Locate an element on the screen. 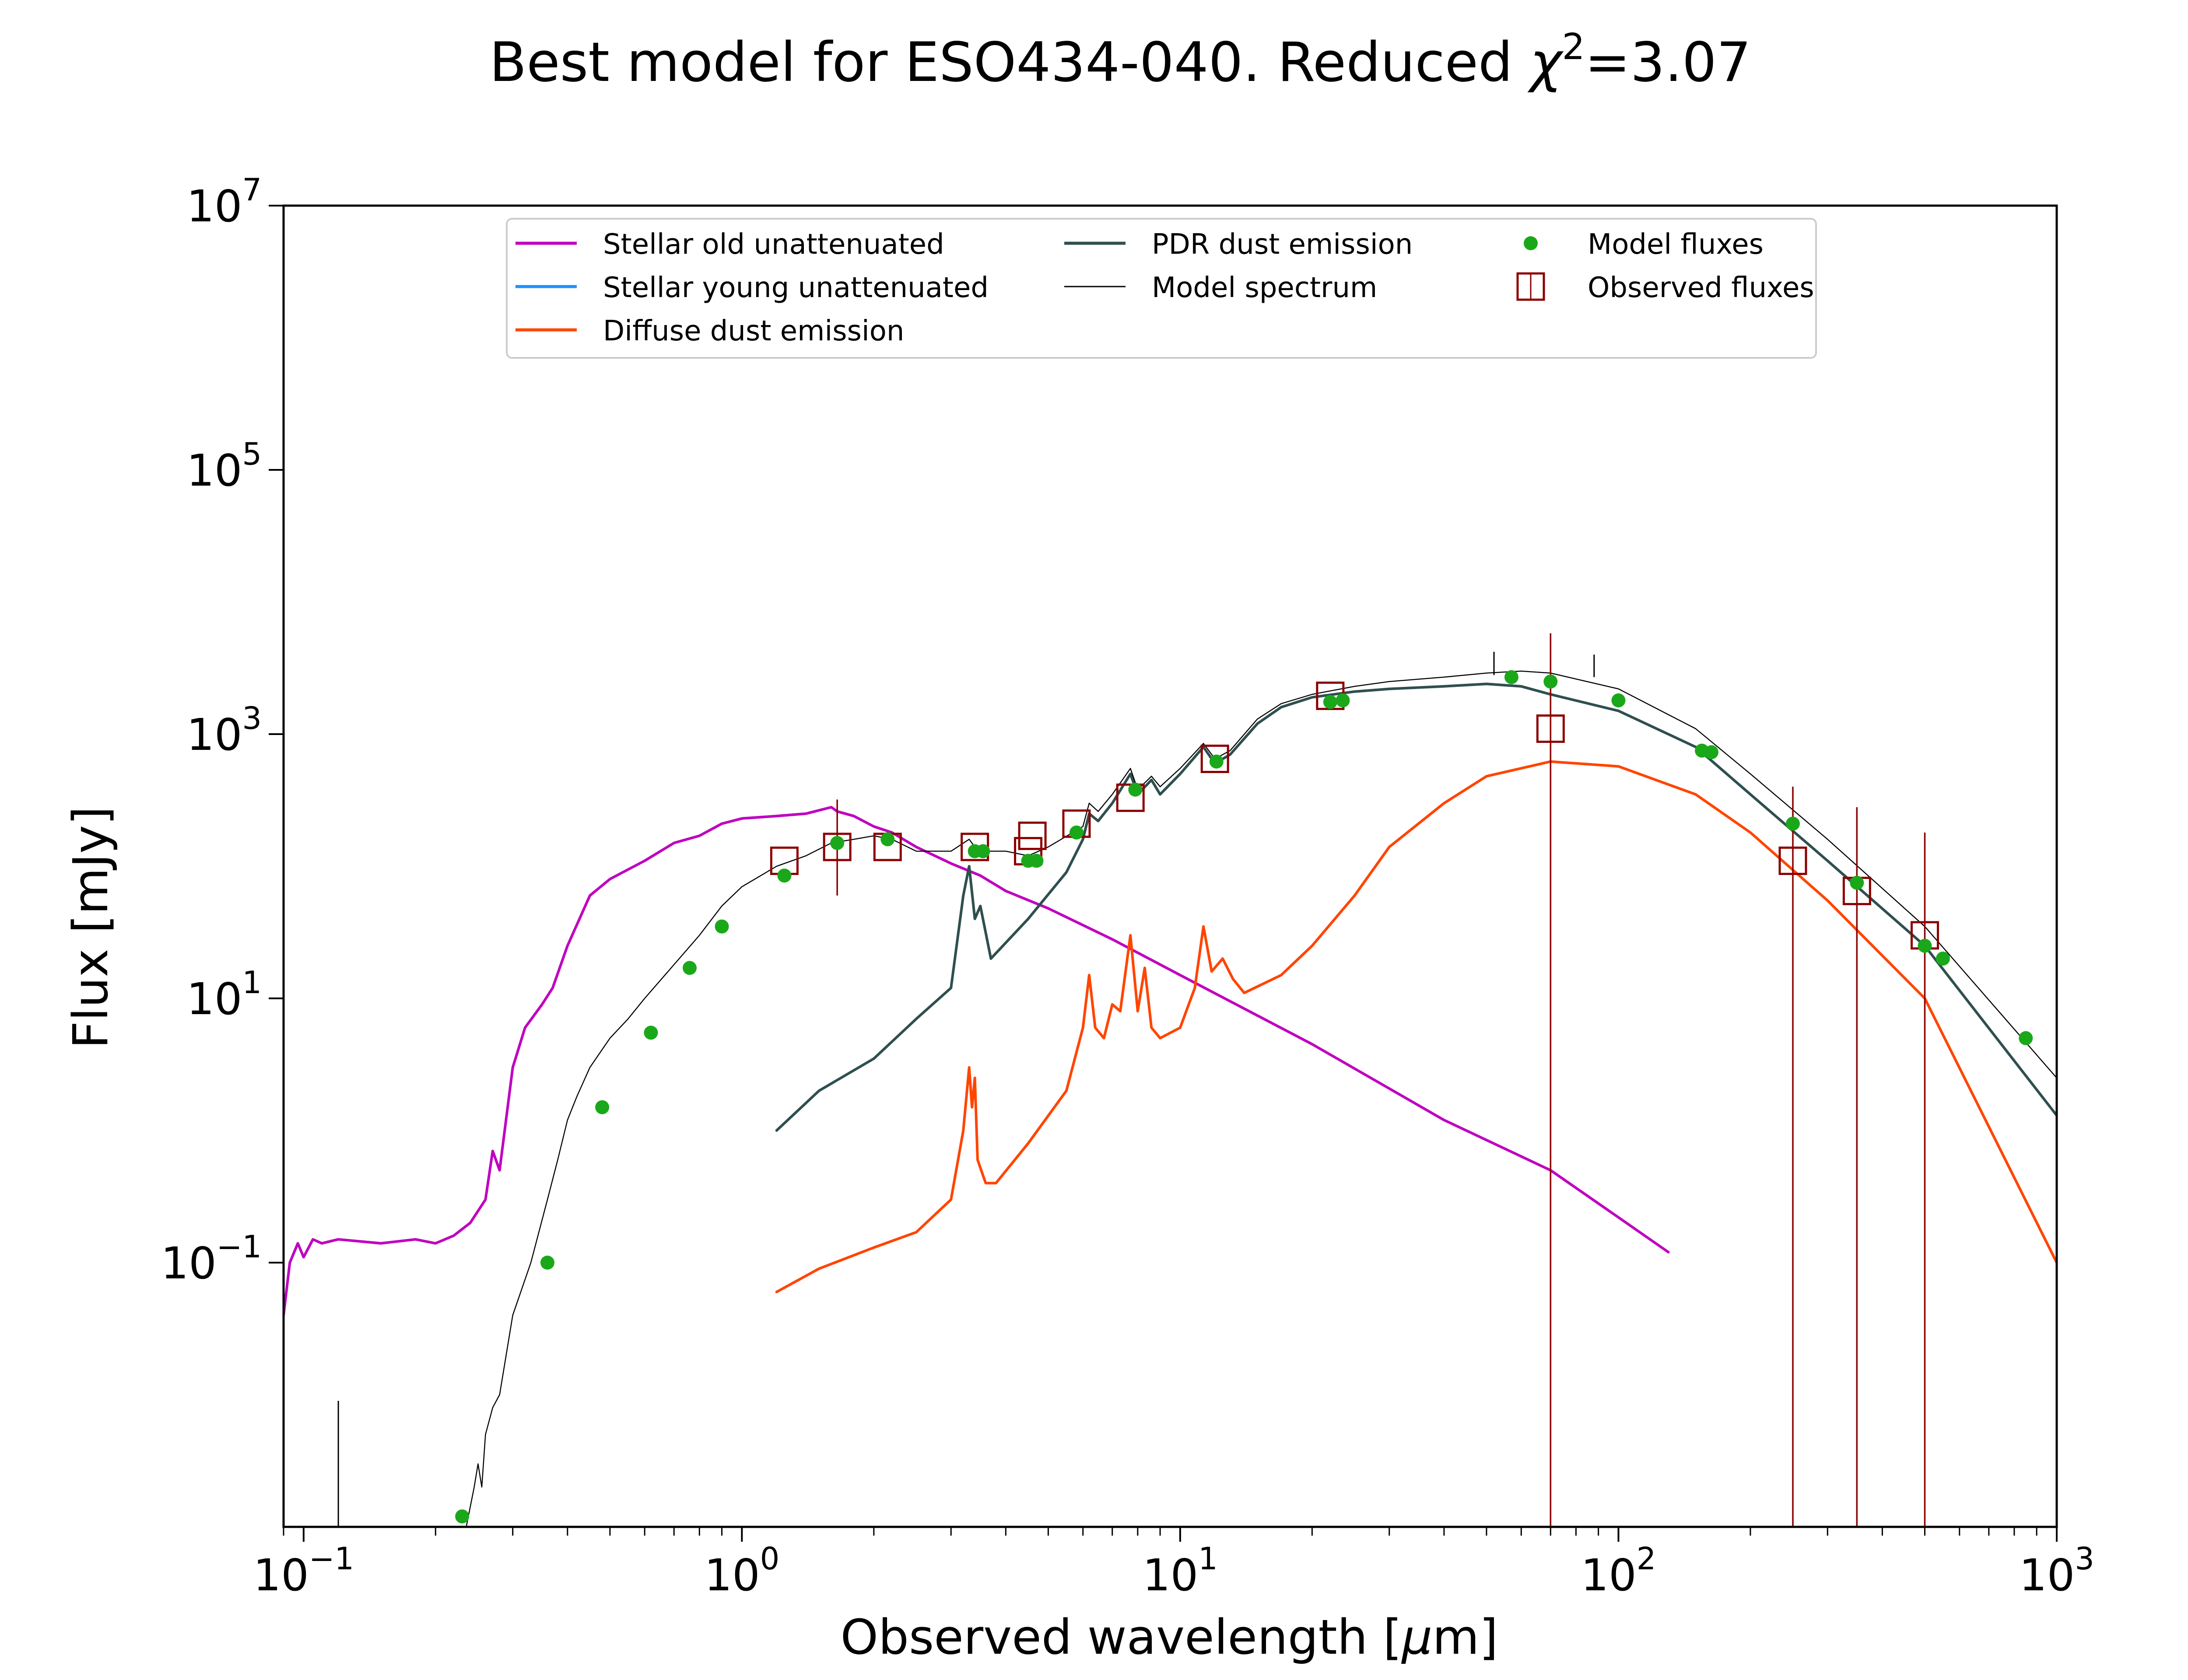  x-axis-label-end: m] is located at coordinates (1465, 1637).